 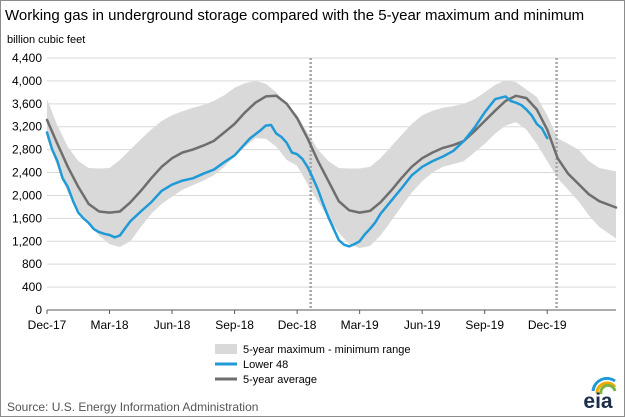 I want to click on legend-swatch-range, so click(x=226, y=349).